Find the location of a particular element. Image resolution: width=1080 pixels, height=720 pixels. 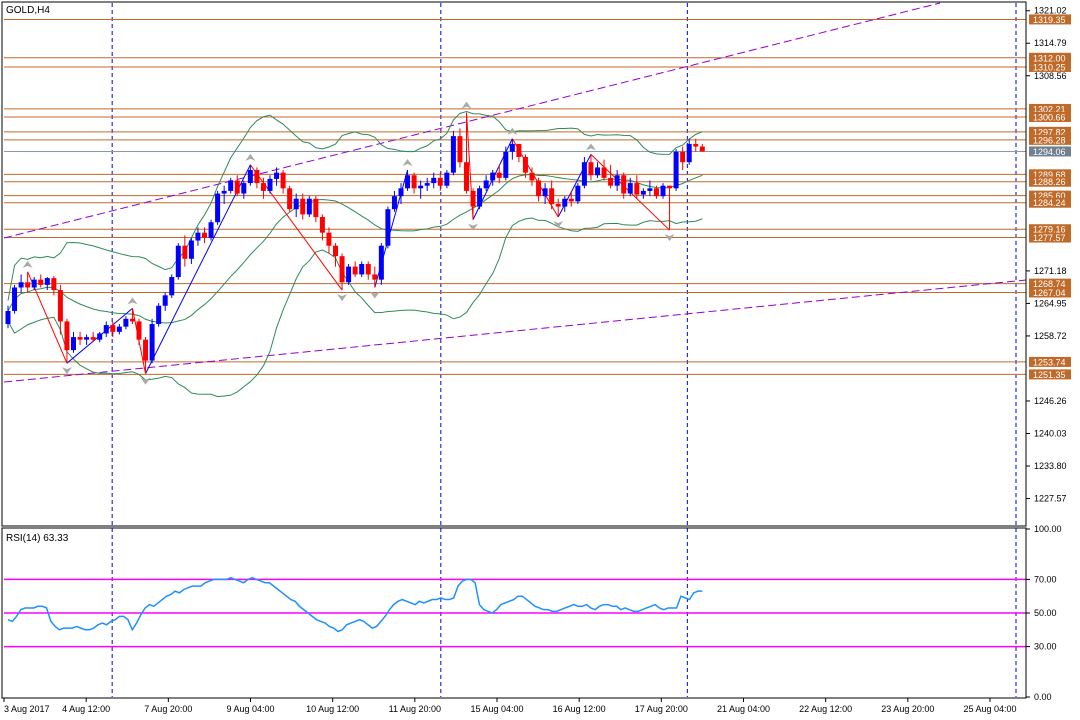

price-level-label: 1289.68 is located at coordinates (1049, 175).